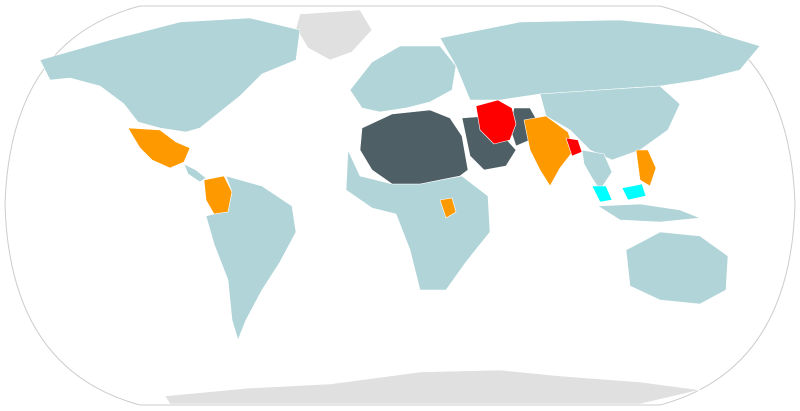 Image resolution: width=800 pixels, height=411 pixels. Describe the element at coordinates (649, 213) in the screenshot. I see `region-indonesia` at that location.